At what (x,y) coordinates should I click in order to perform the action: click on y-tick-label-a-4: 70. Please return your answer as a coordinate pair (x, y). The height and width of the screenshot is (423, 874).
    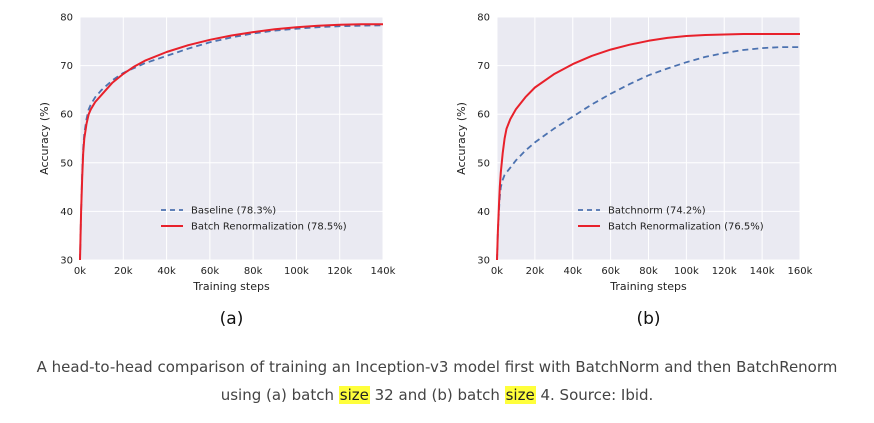
    Looking at the image, I should click on (66, 66).